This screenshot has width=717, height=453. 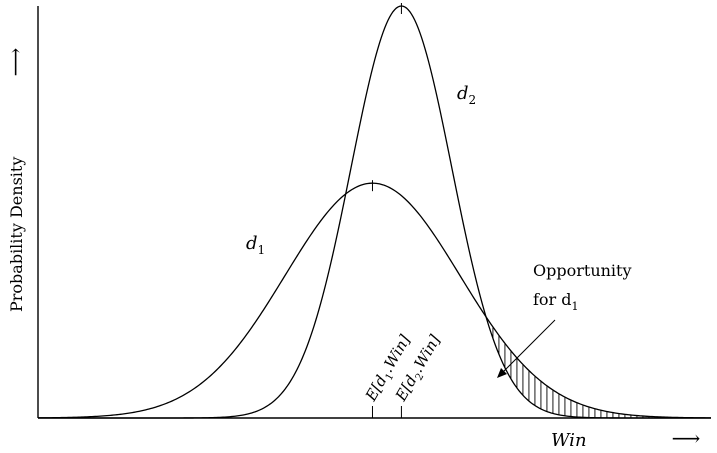 I want to click on x-axis-label: Win, so click(x=569, y=440).